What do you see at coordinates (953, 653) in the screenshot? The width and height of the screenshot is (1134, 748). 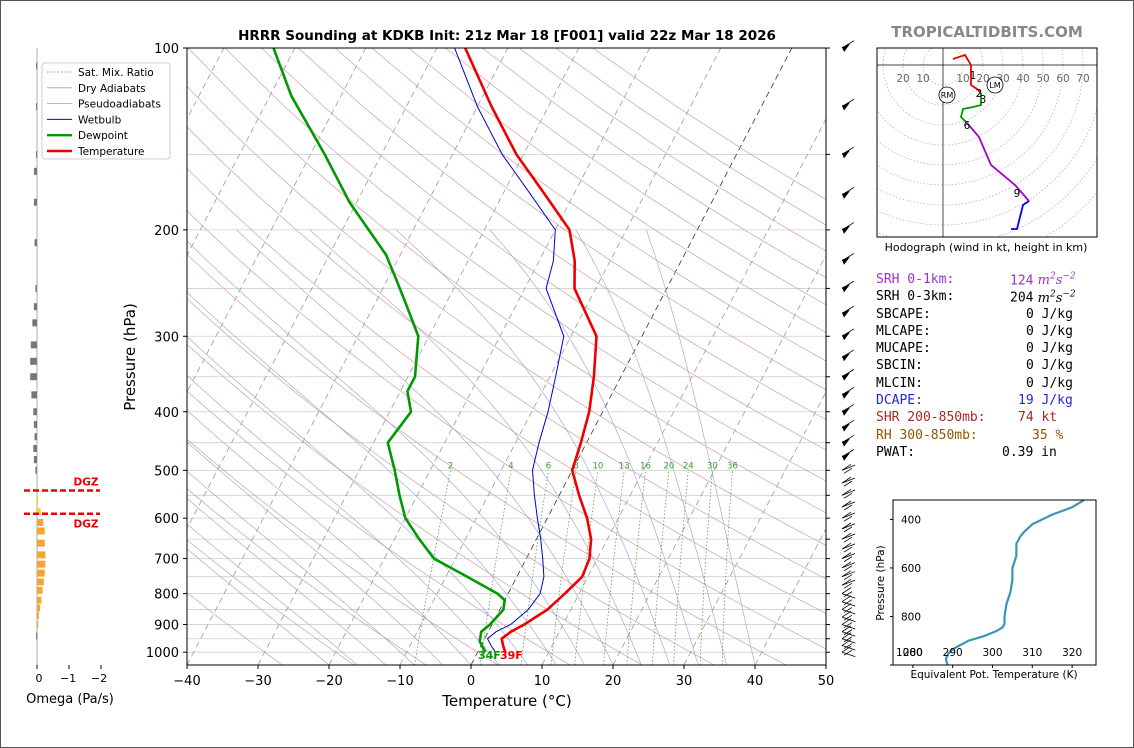 I see `theta-x-tick-label: 290` at bounding box center [953, 653].